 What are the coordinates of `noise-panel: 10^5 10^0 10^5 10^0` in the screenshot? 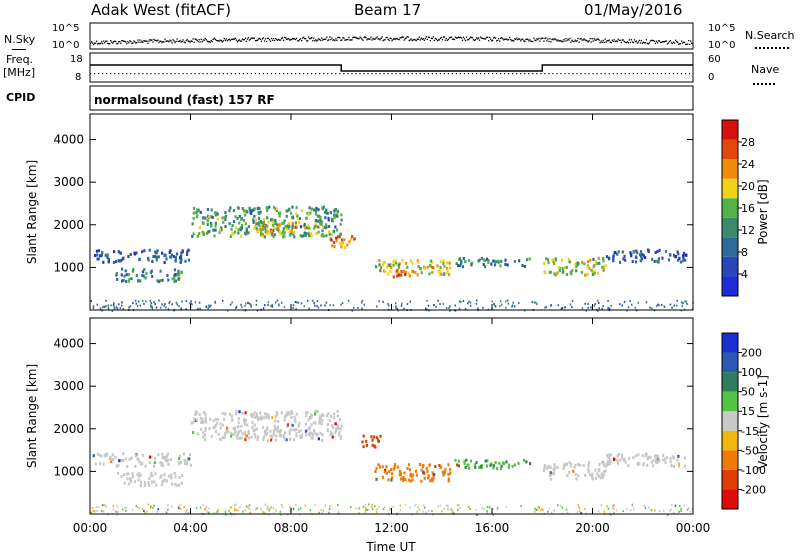 It's located at (393, 36).